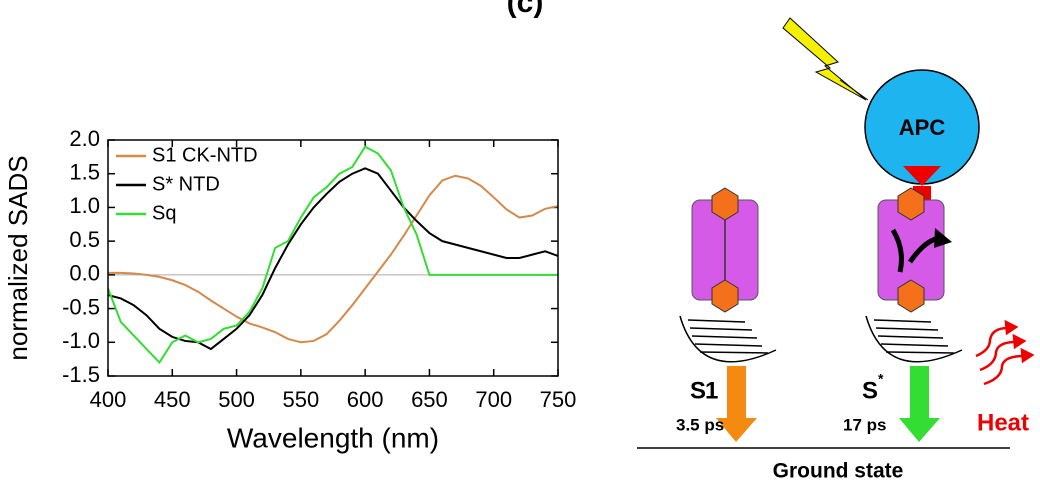  Describe the element at coordinates (700, 424) in the screenshot. I see `lifetime: 3.5 ps` at that location.